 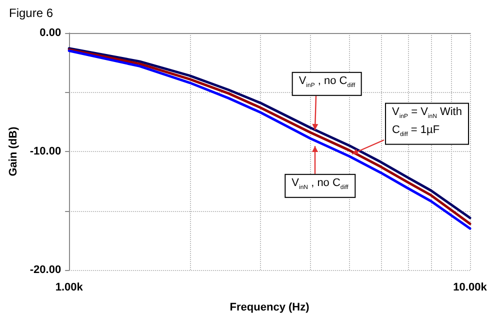 What do you see at coordinates (46, 152) in the screenshot?
I see `y-tick-label: -10.00` at bounding box center [46, 152].